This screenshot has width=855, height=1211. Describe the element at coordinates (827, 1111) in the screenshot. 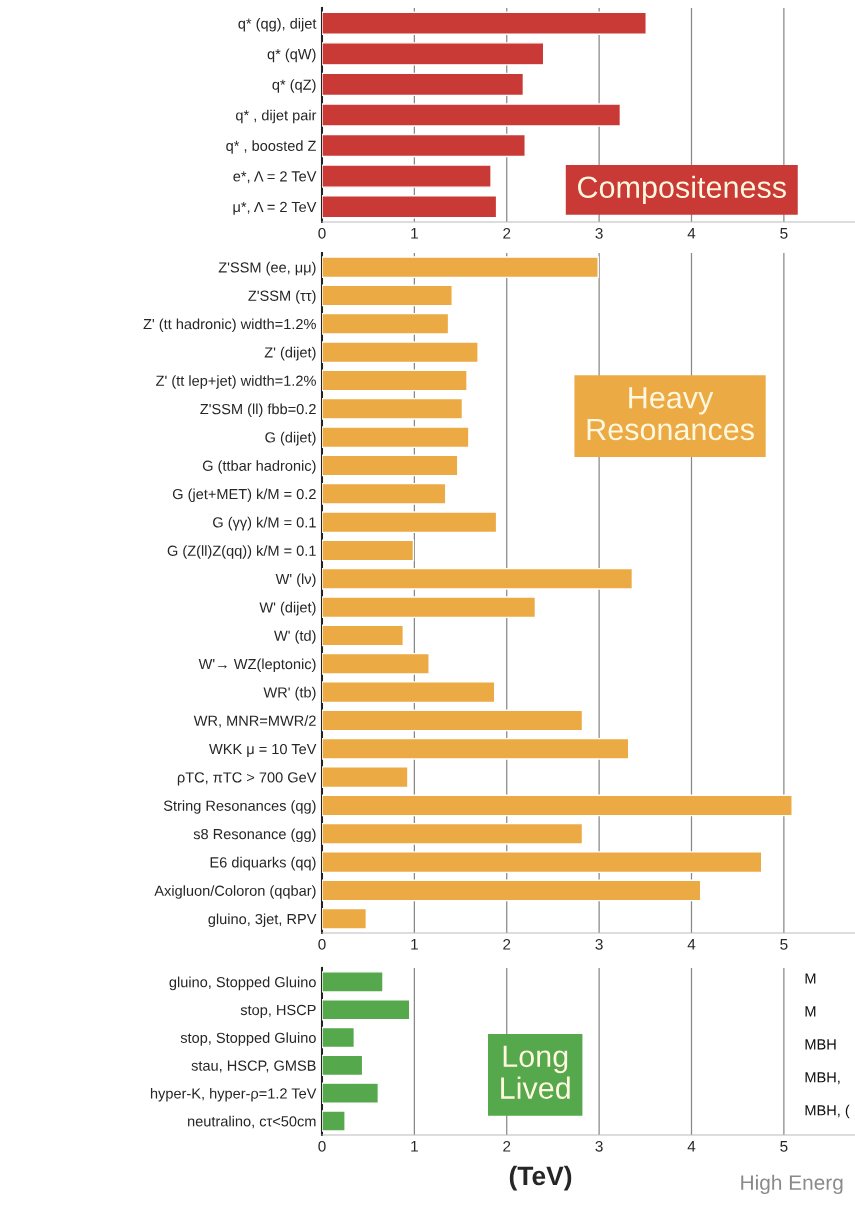

I see `annotation: MBH, (` at that location.